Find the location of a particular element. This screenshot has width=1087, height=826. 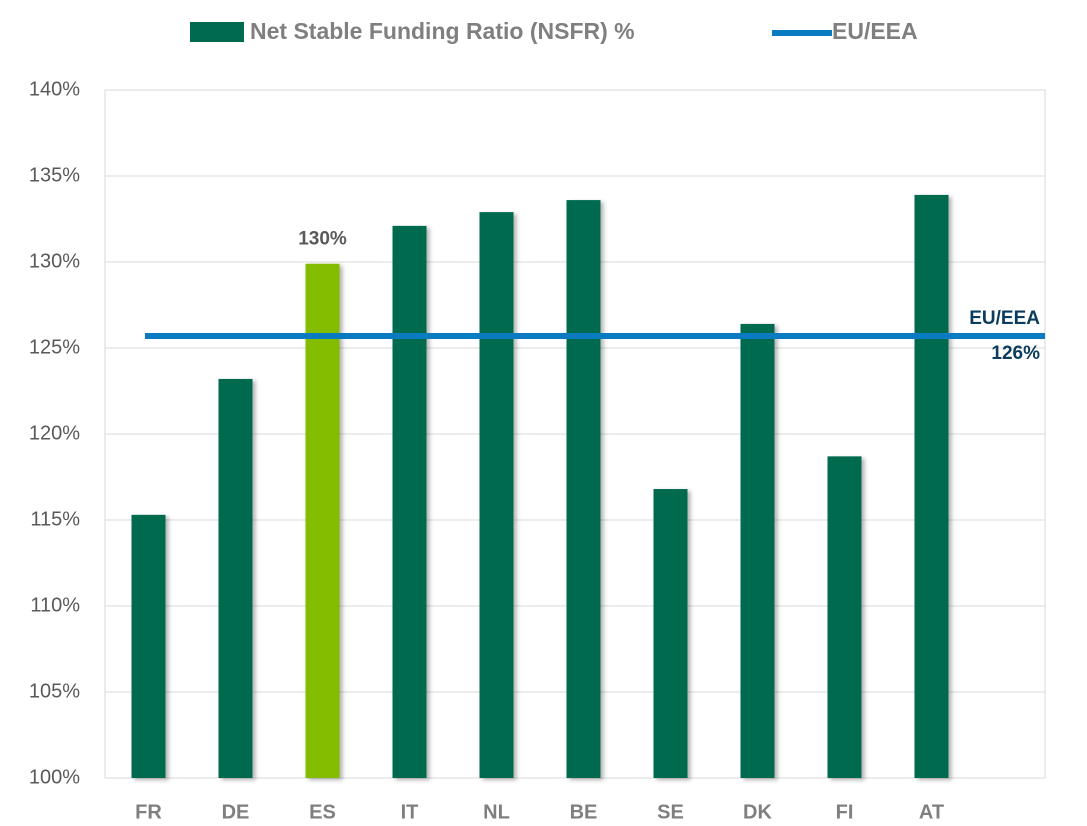

y-tick-label: 130% is located at coordinates (54, 261).